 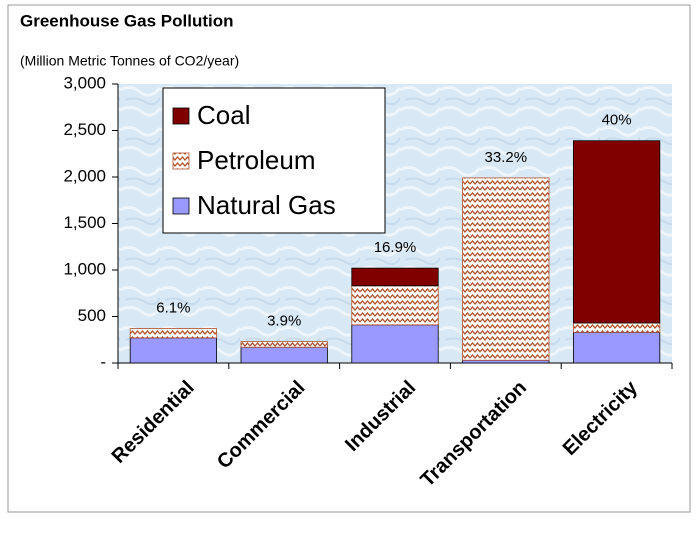 What do you see at coordinates (126, 20) in the screenshot?
I see `chart-title: Greenhouse Gas Pollution` at bounding box center [126, 20].